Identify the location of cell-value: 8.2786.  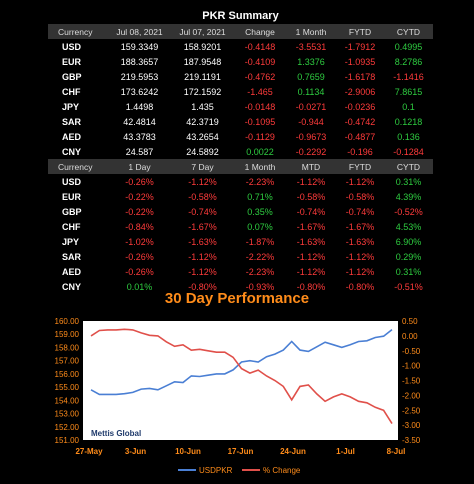
(408, 61).